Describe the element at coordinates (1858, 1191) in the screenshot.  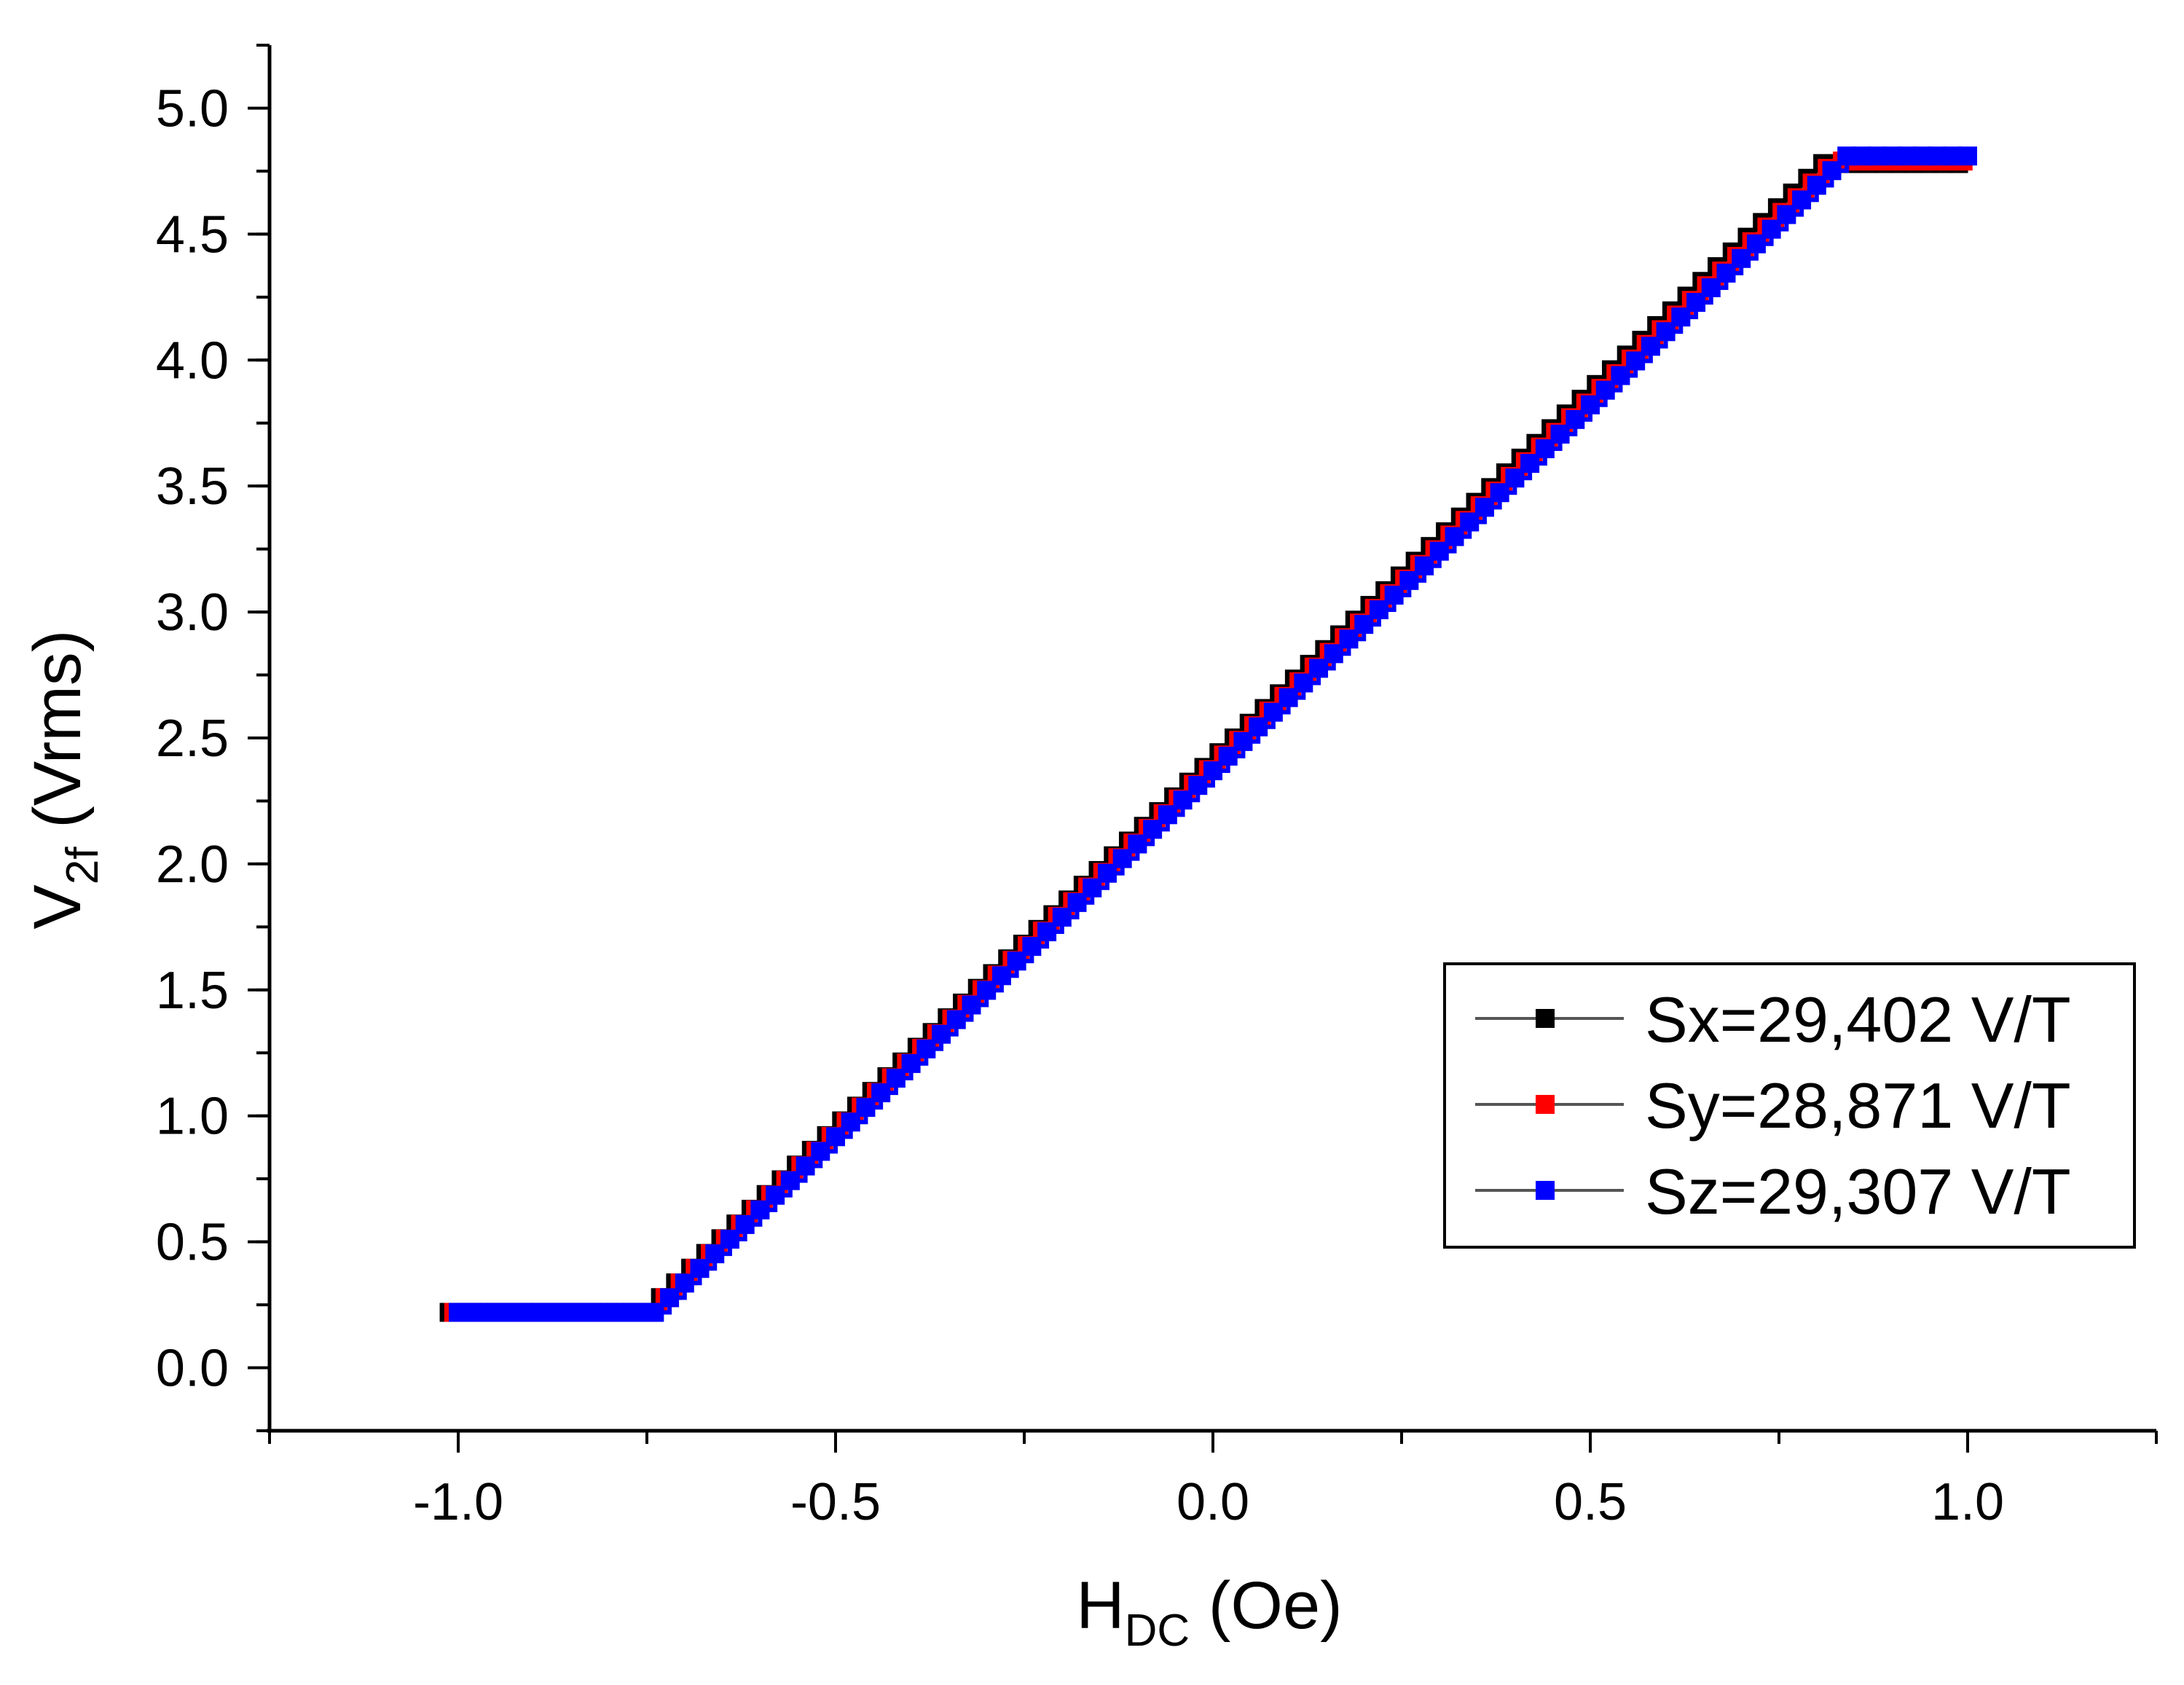
I see `legend-label-sz: Sz=29,307 V/T` at that location.